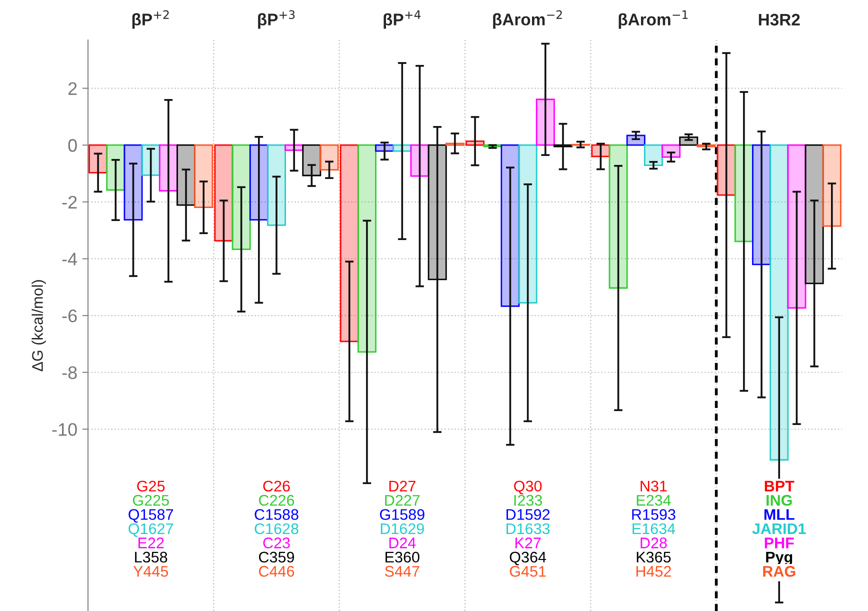 This screenshot has height=611, width=868. Describe the element at coordinates (276, 500) in the screenshot. I see `annotation: C226` at that location.